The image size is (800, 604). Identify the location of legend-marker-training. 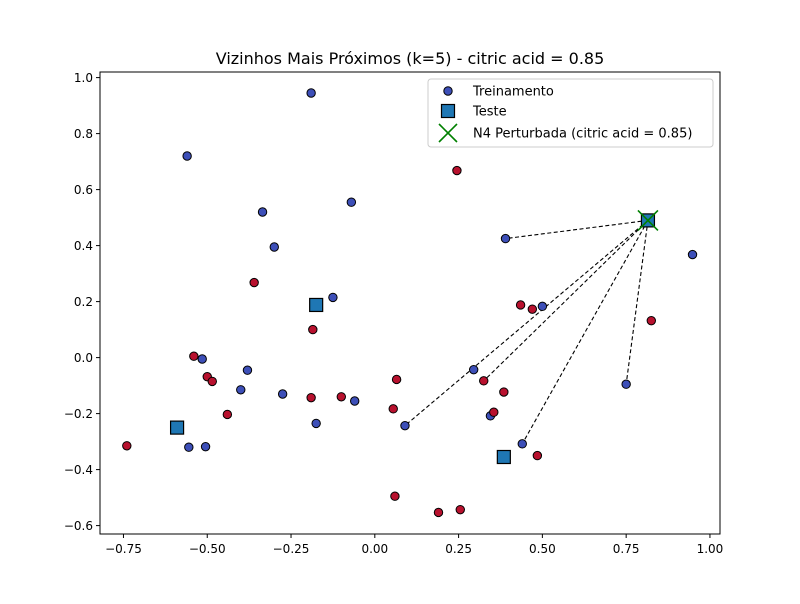
(448, 91).